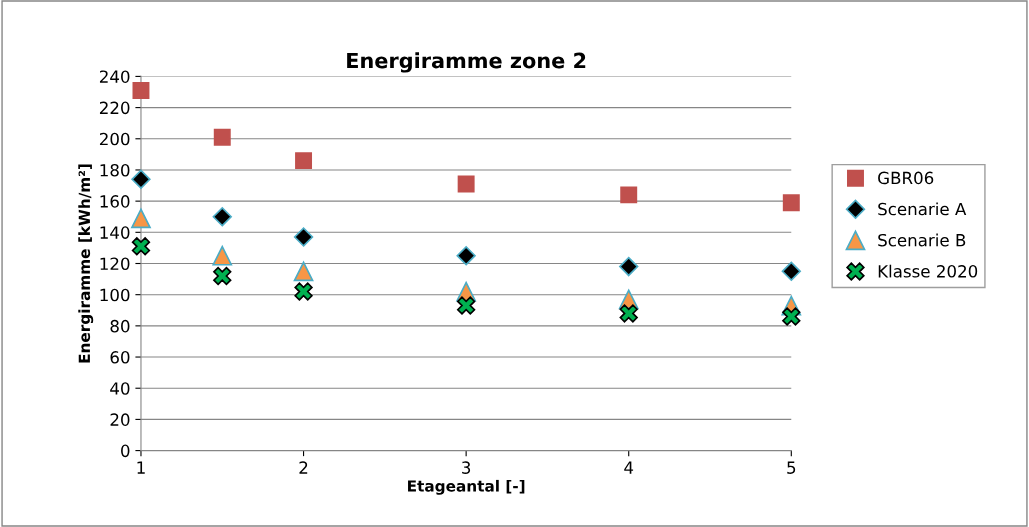  Describe the element at coordinates (928, 271) in the screenshot. I see `legend-label: Klasse 2020` at that location.